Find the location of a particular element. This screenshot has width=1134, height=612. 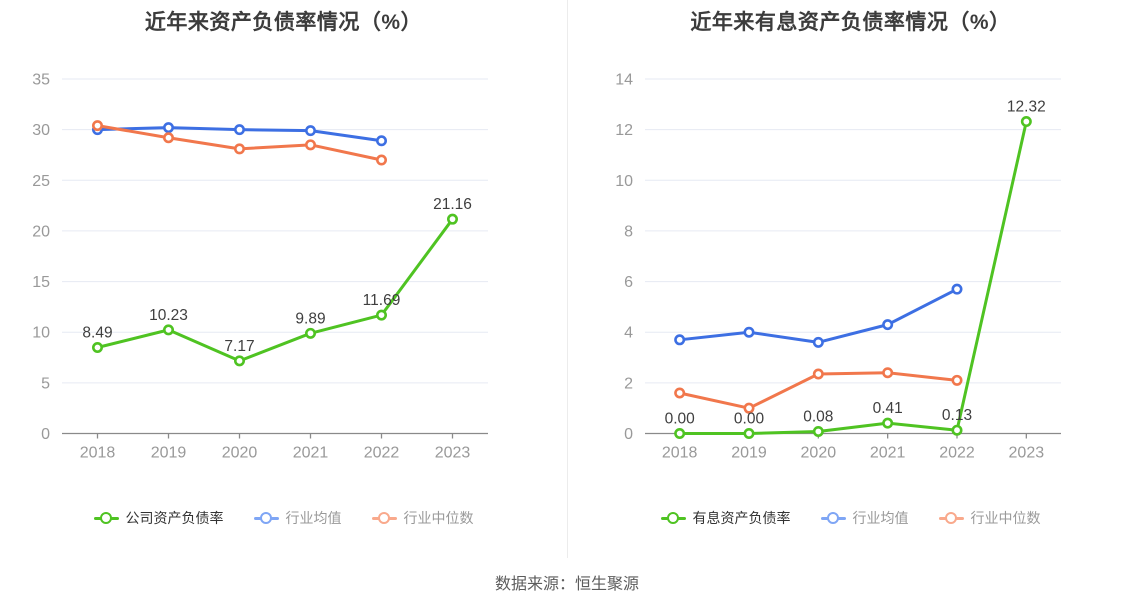

y-tick-label: 2 is located at coordinates (628, 383).